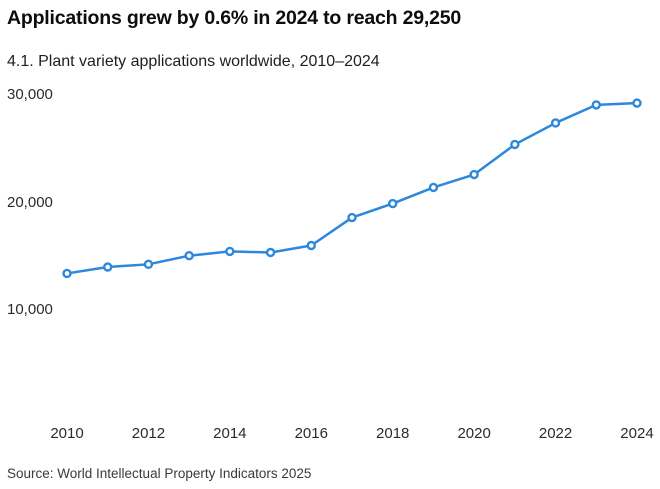 This screenshot has width=660, height=489. I want to click on x-tick-label: 2024, so click(637, 433).